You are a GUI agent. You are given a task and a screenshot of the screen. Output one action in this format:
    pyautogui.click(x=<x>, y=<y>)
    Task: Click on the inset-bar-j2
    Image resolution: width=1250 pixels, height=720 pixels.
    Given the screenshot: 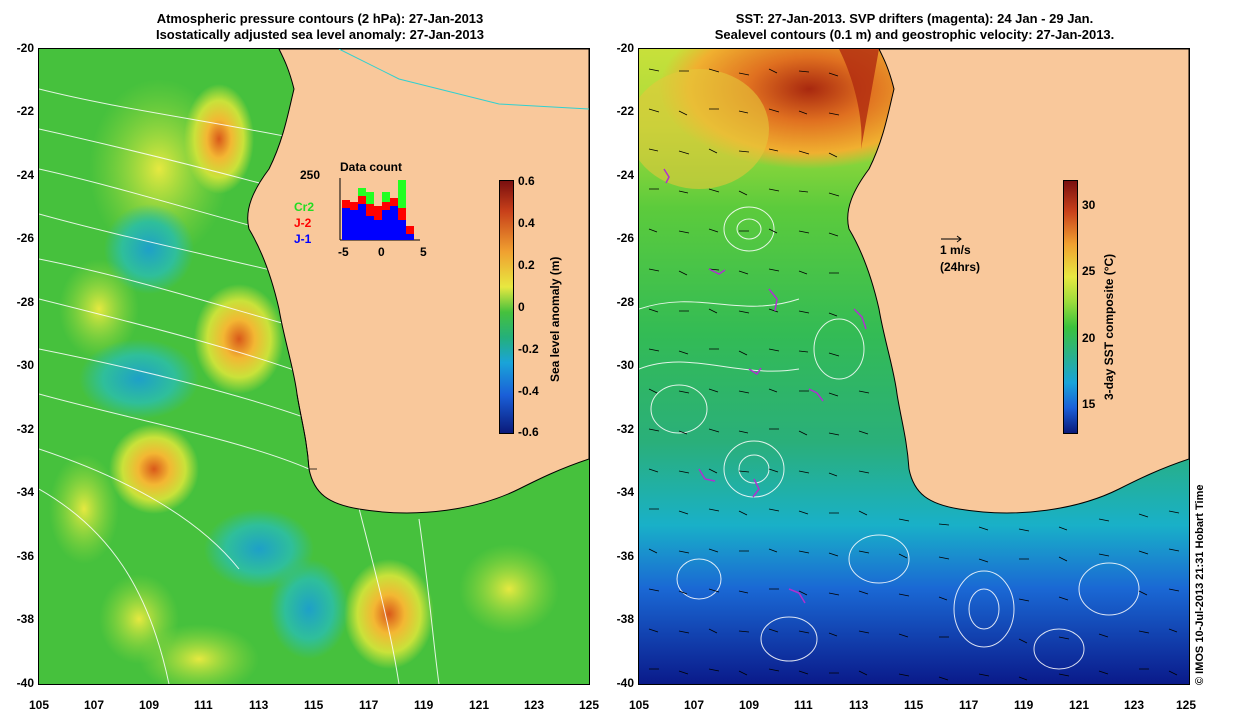 What is the action you would take?
    pyautogui.click(x=346, y=204)
    